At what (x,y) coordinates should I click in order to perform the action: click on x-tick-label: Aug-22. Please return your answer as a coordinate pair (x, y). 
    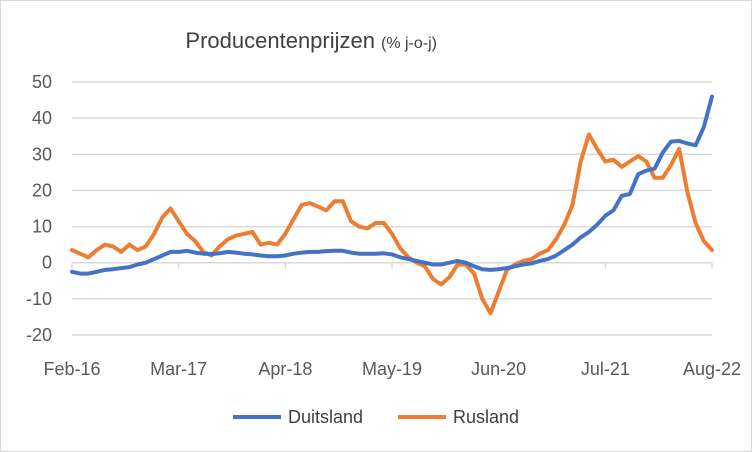
    Looking at the image, I should click on (712, 369).